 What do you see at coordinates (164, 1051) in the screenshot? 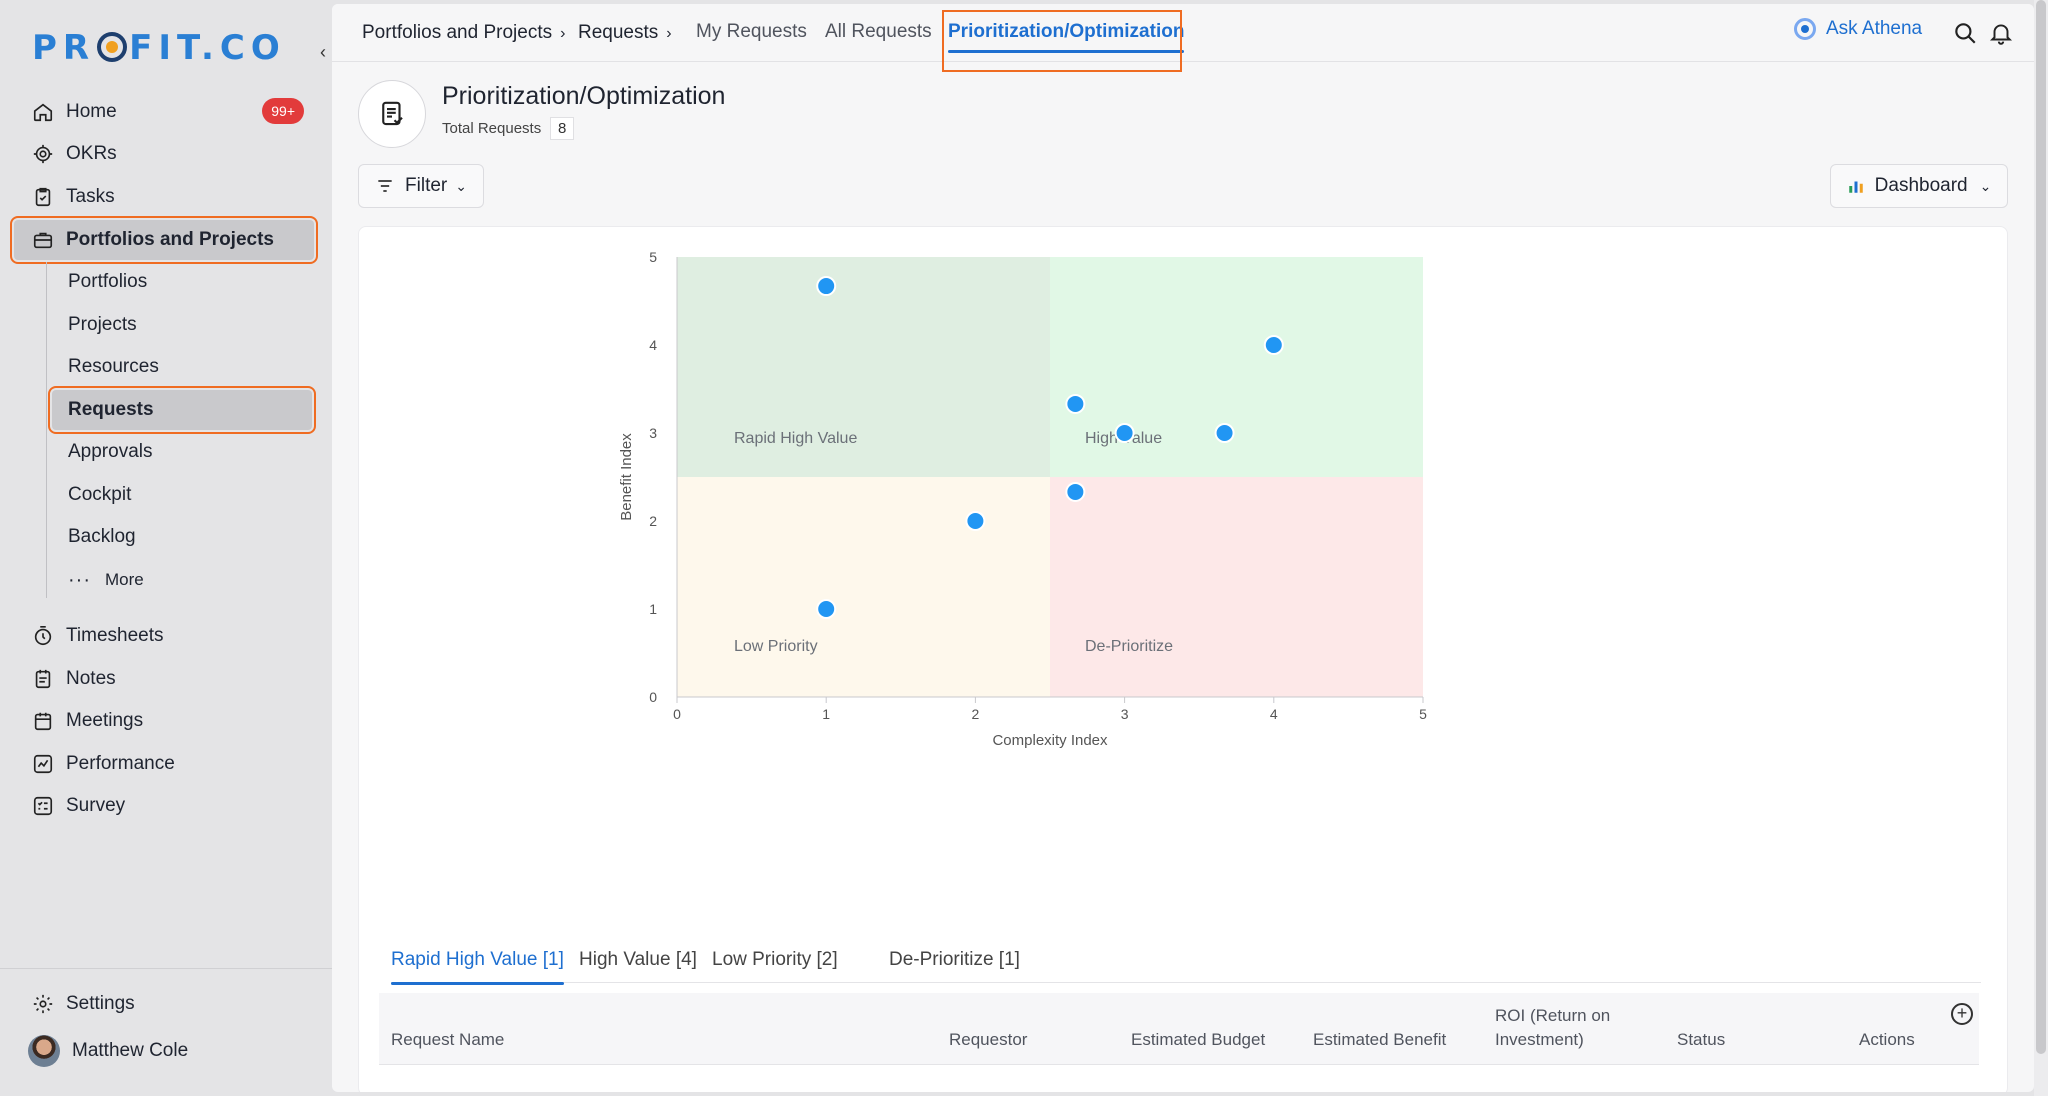
I see `user-profile: Matthew Cole` at bounding box center [164, 1051].